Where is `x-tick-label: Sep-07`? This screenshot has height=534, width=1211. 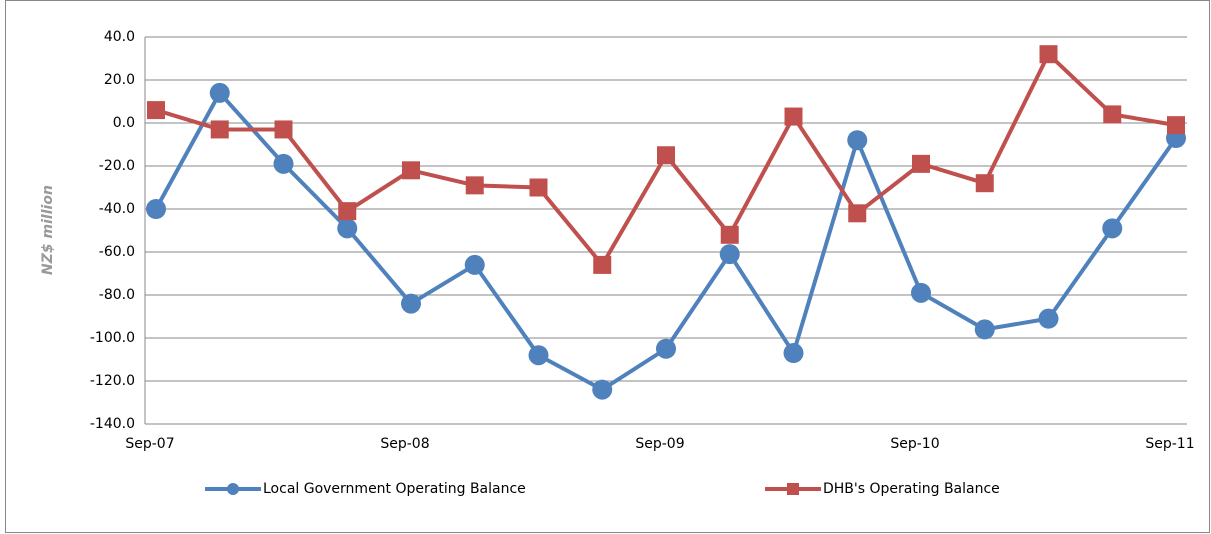
x-tick-label: Sep-07 is located at coordinates (149, 444).